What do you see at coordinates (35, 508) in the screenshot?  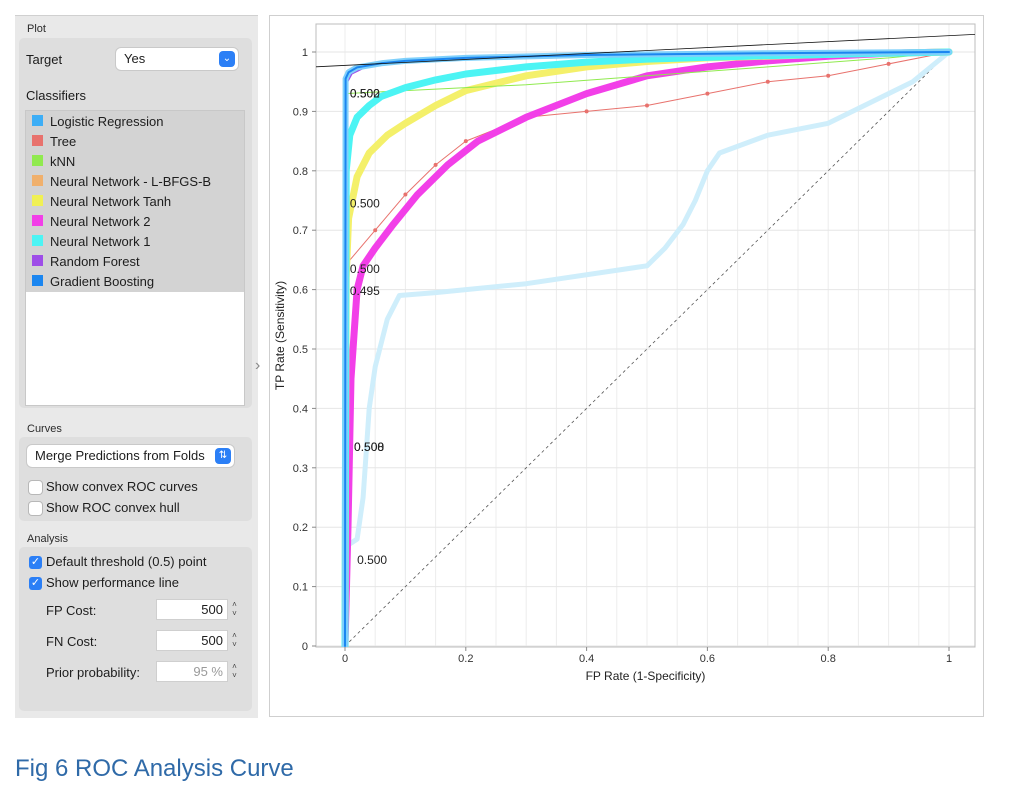 I see `show-hull-checkbox` at bounding box center [35, 508].